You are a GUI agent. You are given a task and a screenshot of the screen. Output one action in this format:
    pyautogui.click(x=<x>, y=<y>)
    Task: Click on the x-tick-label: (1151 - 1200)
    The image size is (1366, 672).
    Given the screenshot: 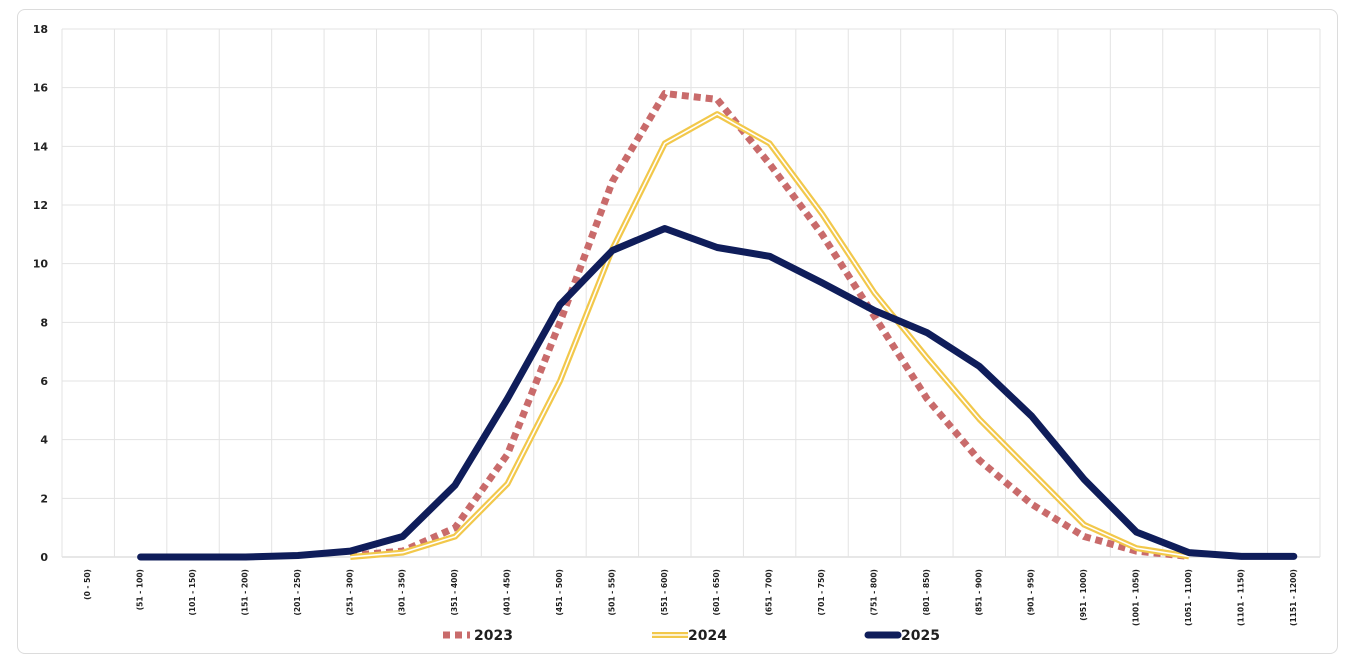 What is the action you would take?
    pyautogui.click(x=1293, y=597)
    